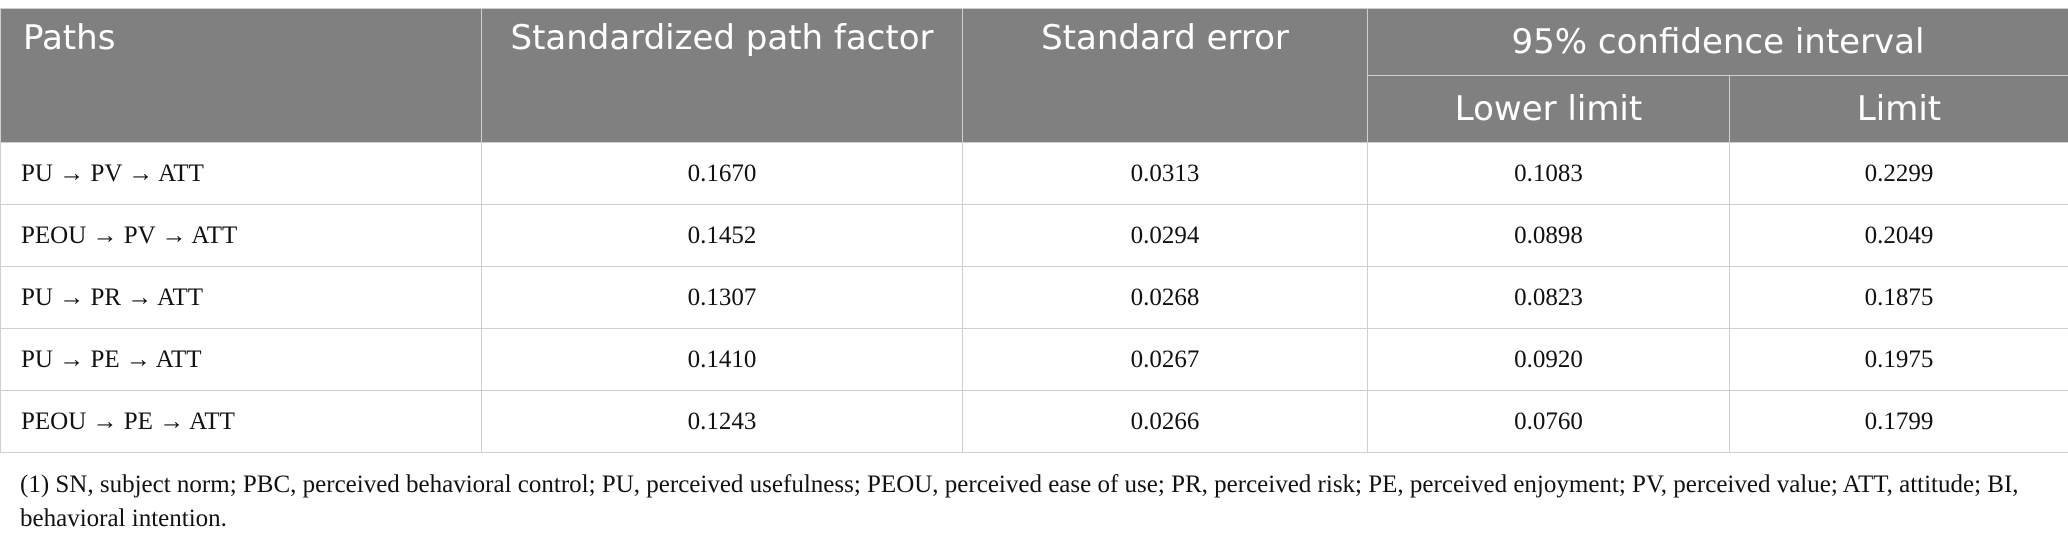  Describe the element at coordinates (241, 173) in the screenshot. I see `cell-path: PU → PV → ATT` at that location.